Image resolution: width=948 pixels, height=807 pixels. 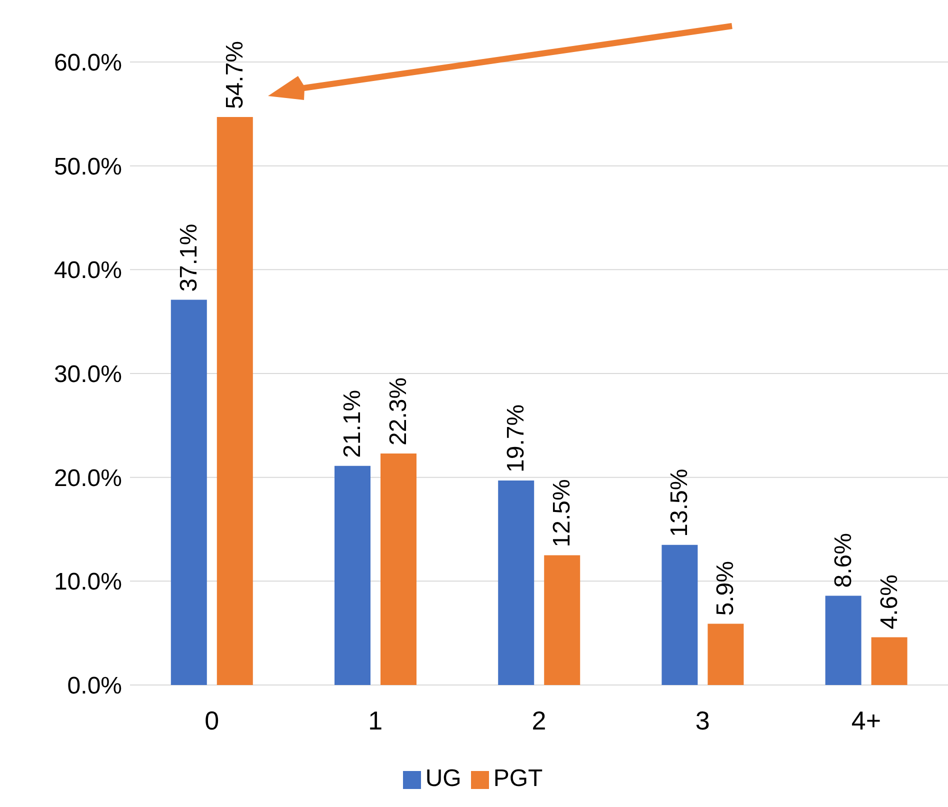 I want to click on data-label: 8.6%, so click(x=843, y=560).